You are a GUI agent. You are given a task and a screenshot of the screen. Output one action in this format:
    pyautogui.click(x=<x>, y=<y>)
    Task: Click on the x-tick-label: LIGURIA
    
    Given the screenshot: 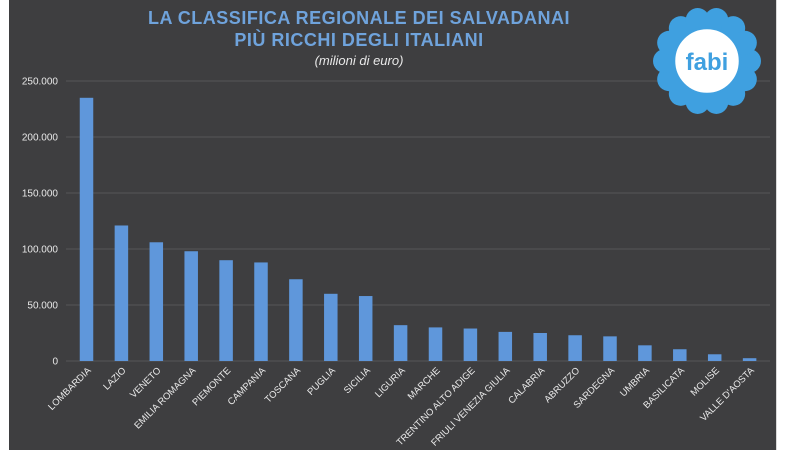 What is the action you would take?
    pyautogui.click(x=390, y=382)
    